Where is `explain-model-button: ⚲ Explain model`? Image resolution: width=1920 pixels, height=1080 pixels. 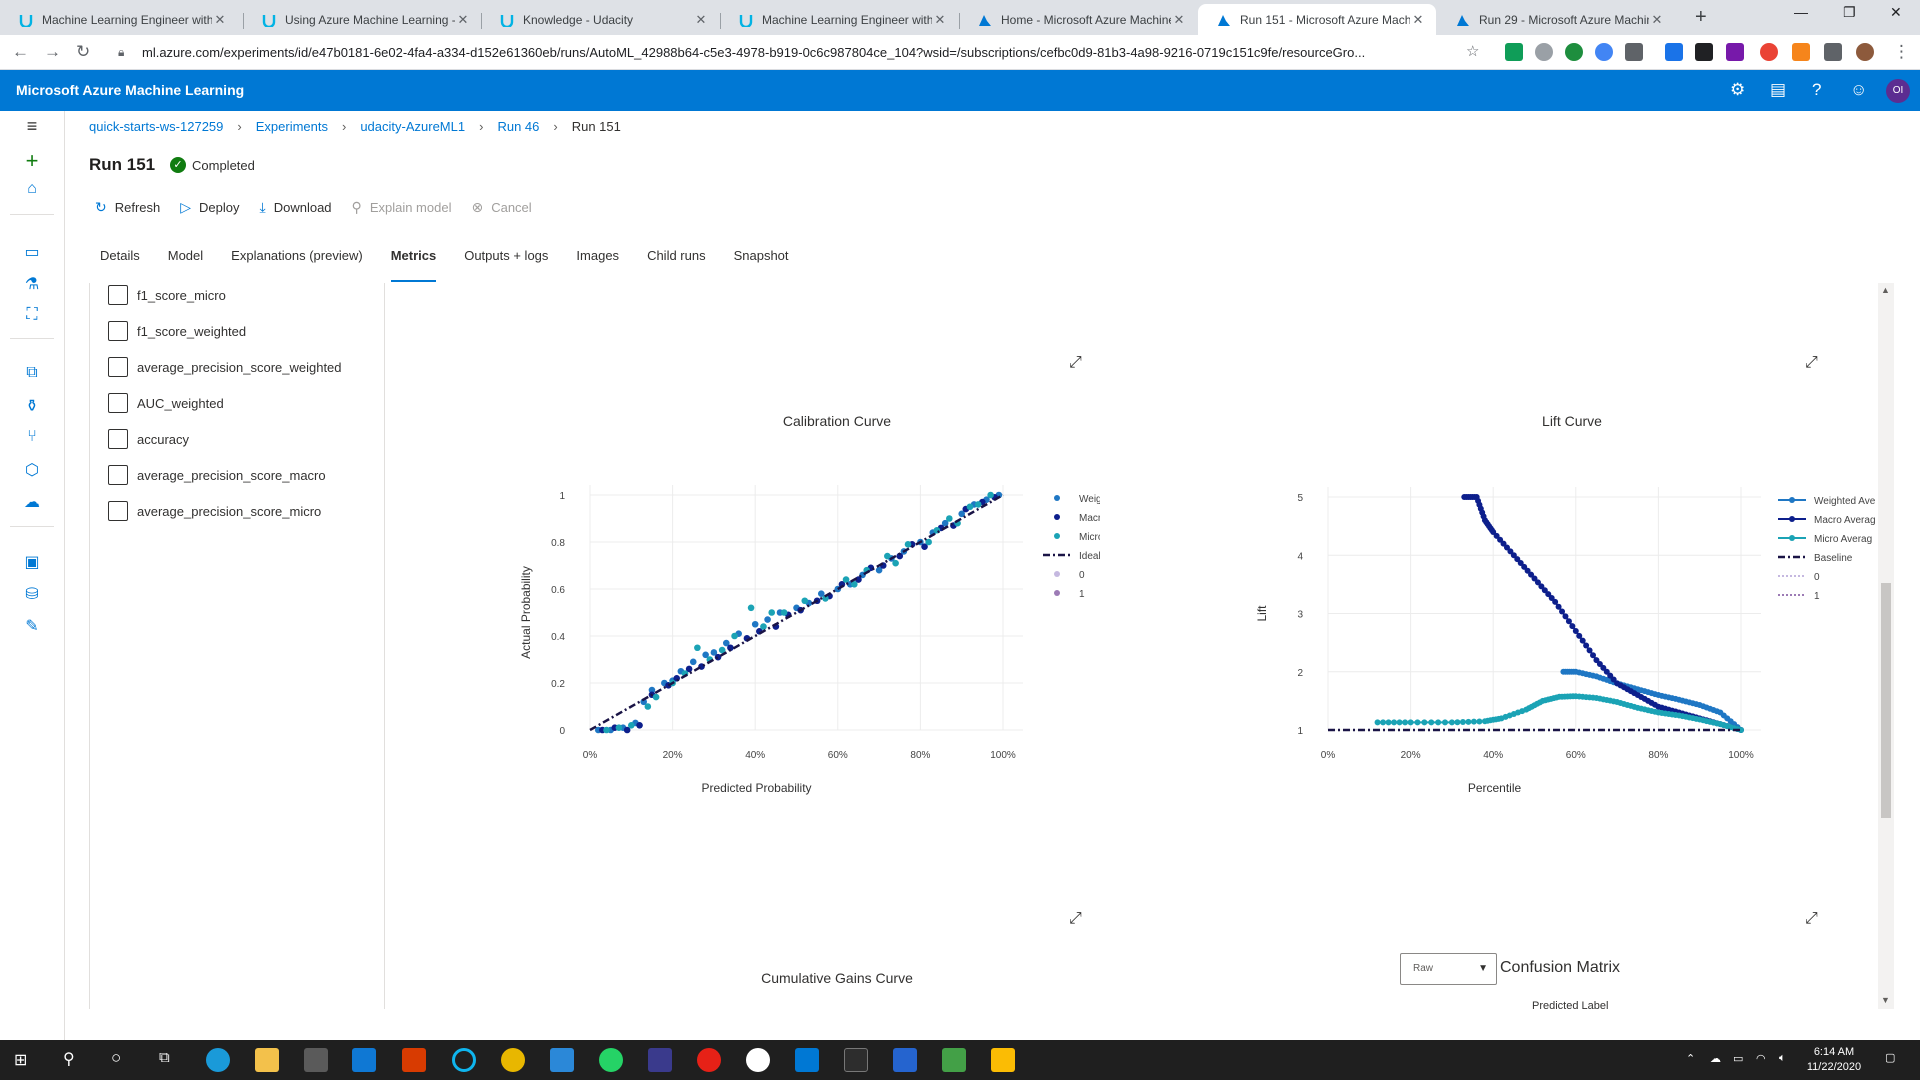 explain-model-button: ⚲ Explain model is located at coordinates (402, 207).